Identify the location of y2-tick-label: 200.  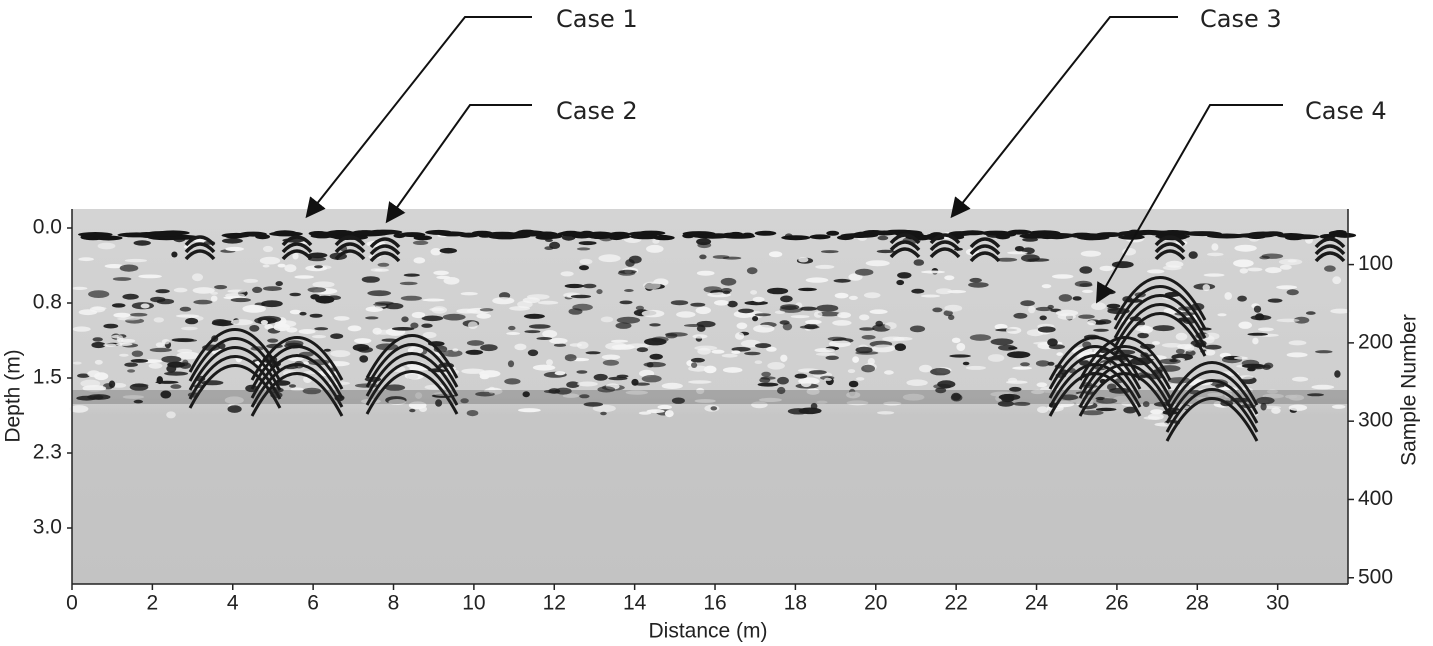
(1375, 341).